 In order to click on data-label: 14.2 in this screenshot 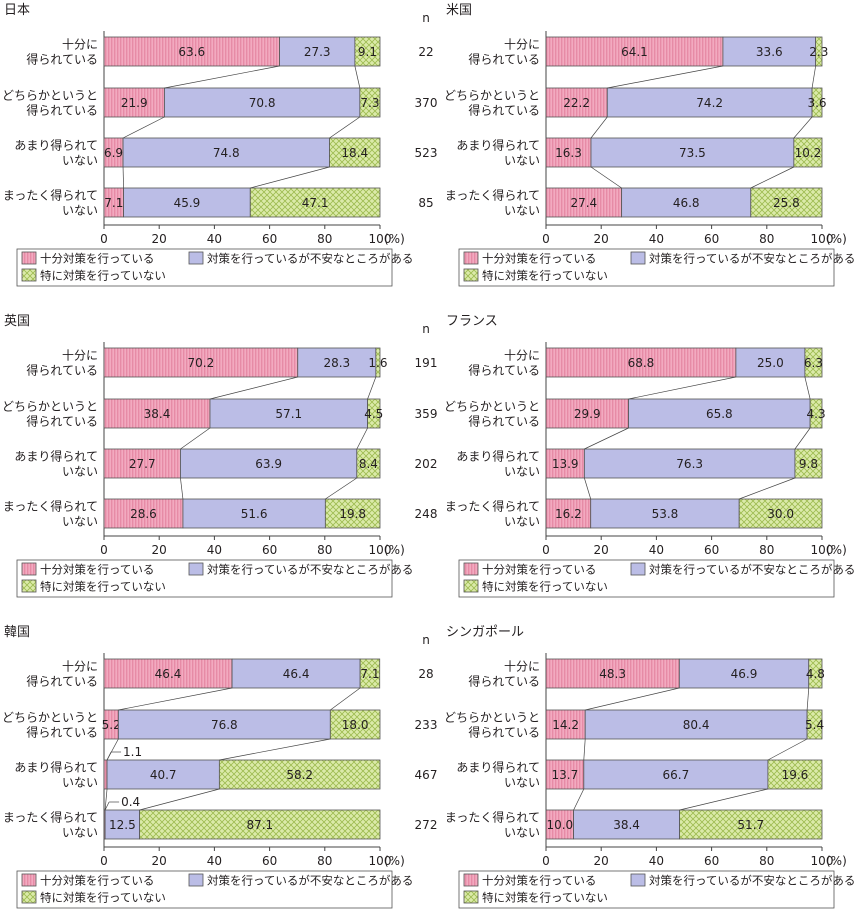, I will do `click(565, 725)`.